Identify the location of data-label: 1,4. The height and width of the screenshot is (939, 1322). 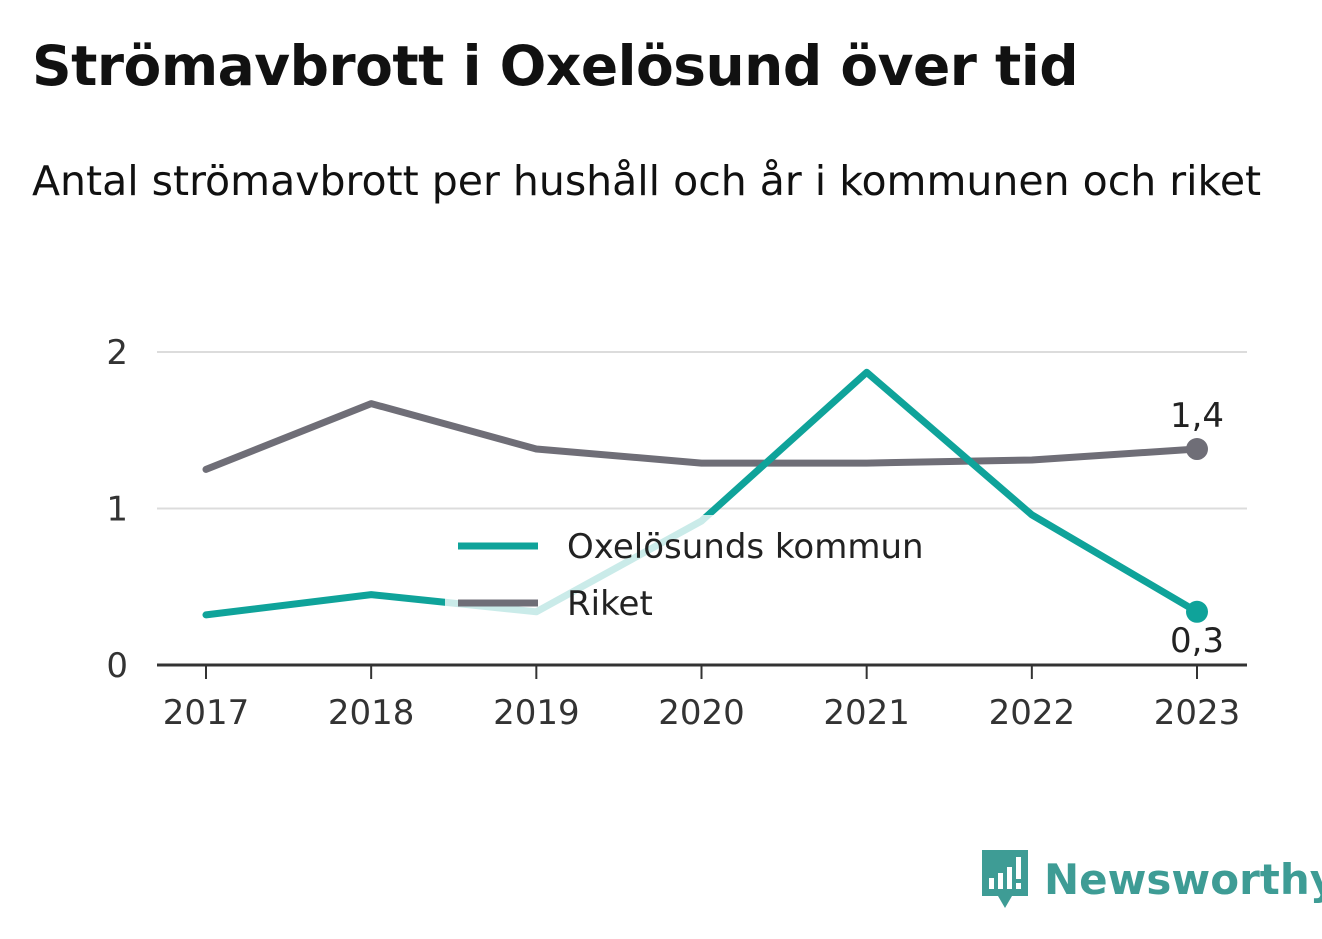
(1197, 416).